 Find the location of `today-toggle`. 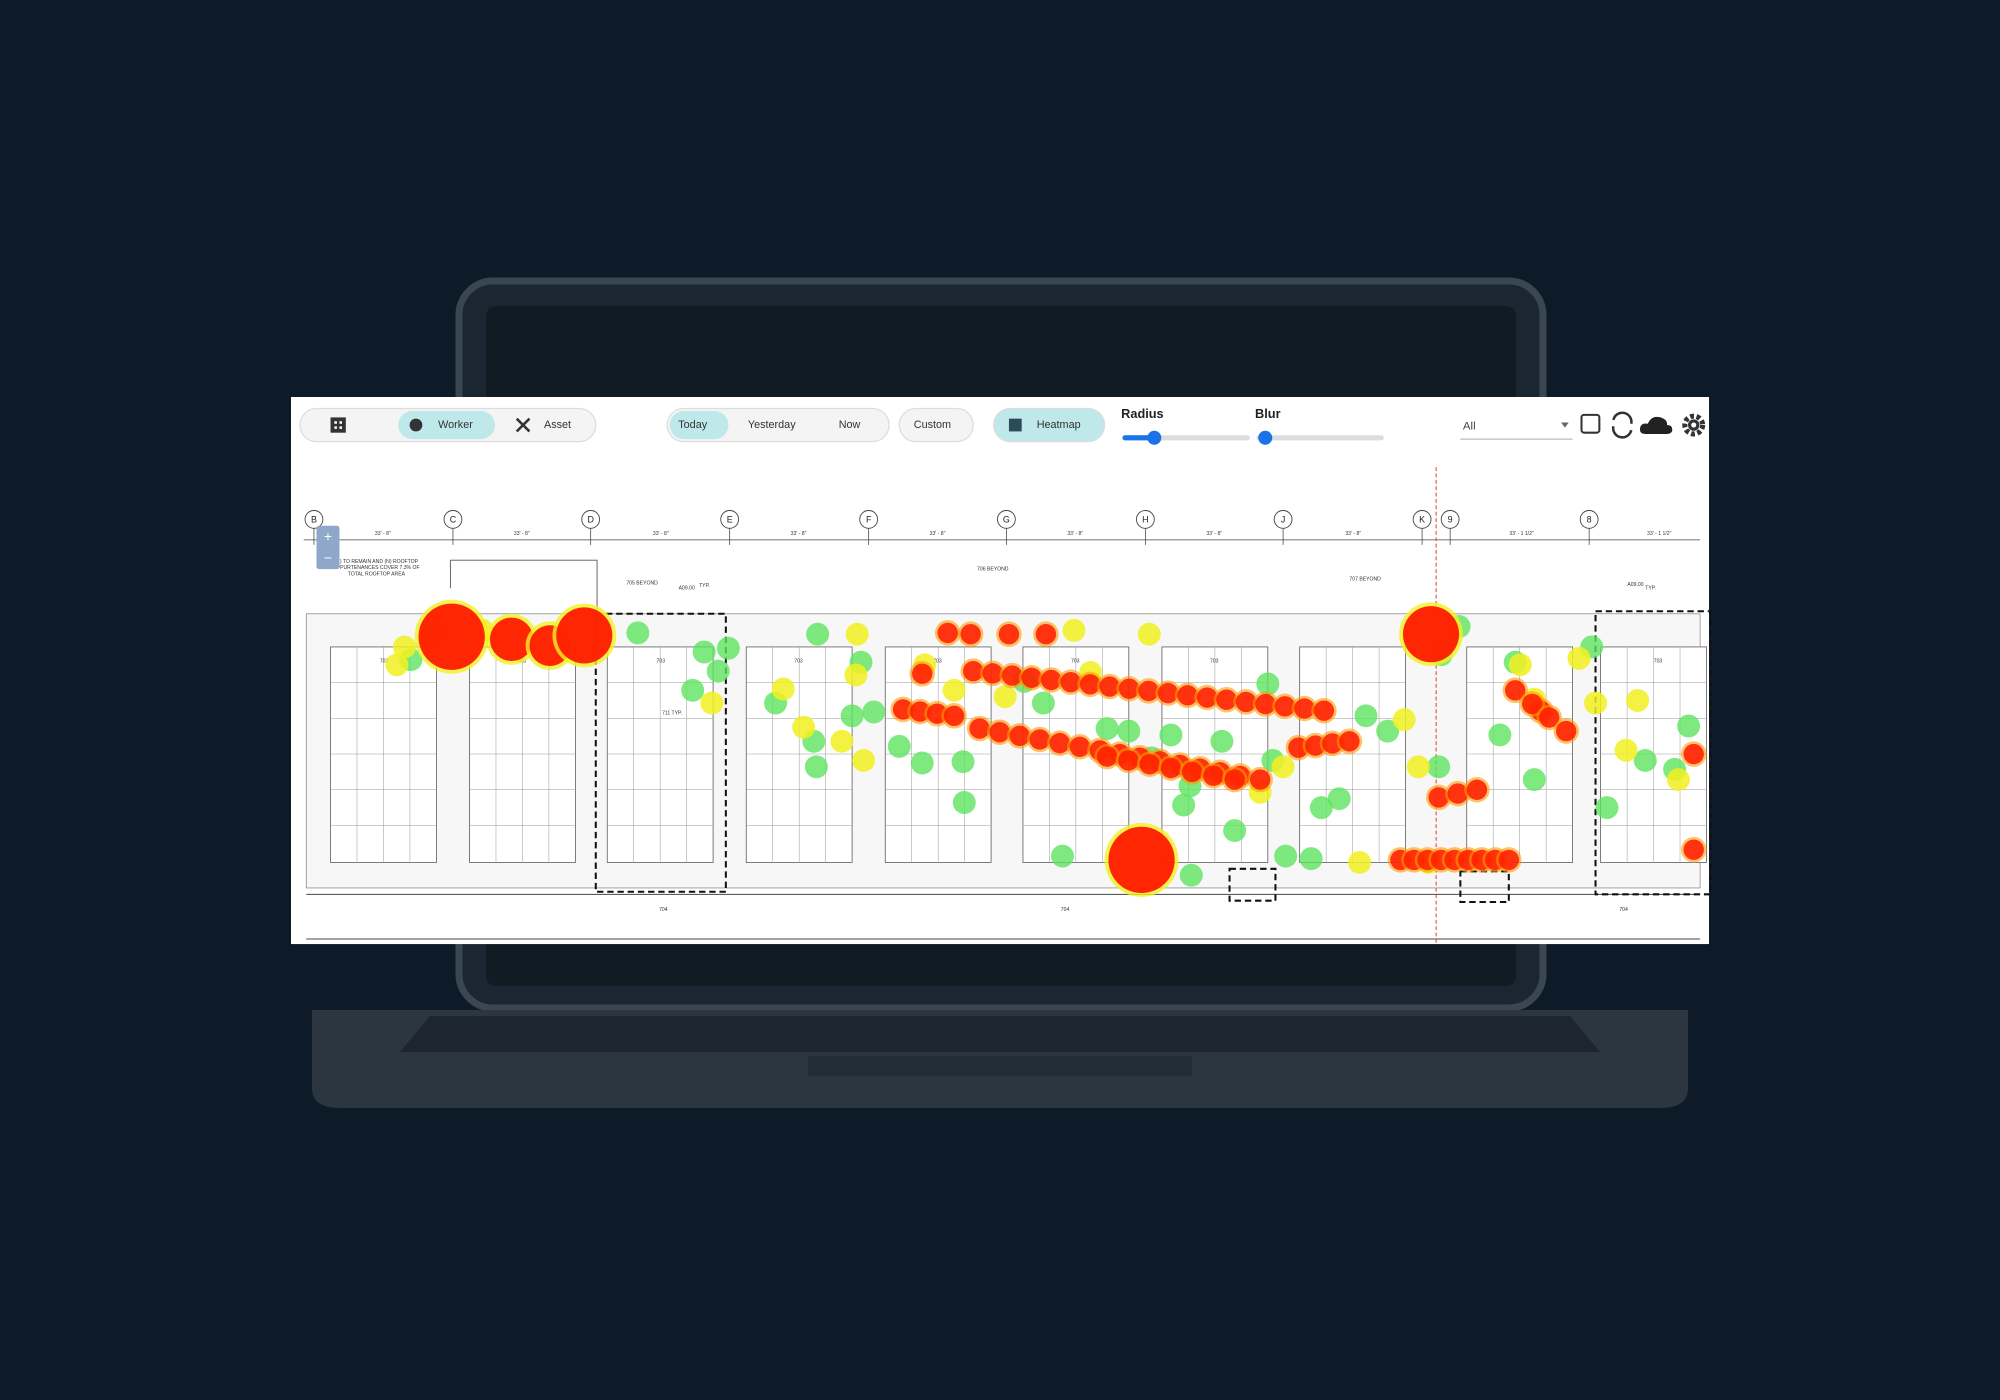

today-toggle is located at coordinates (699, 425).